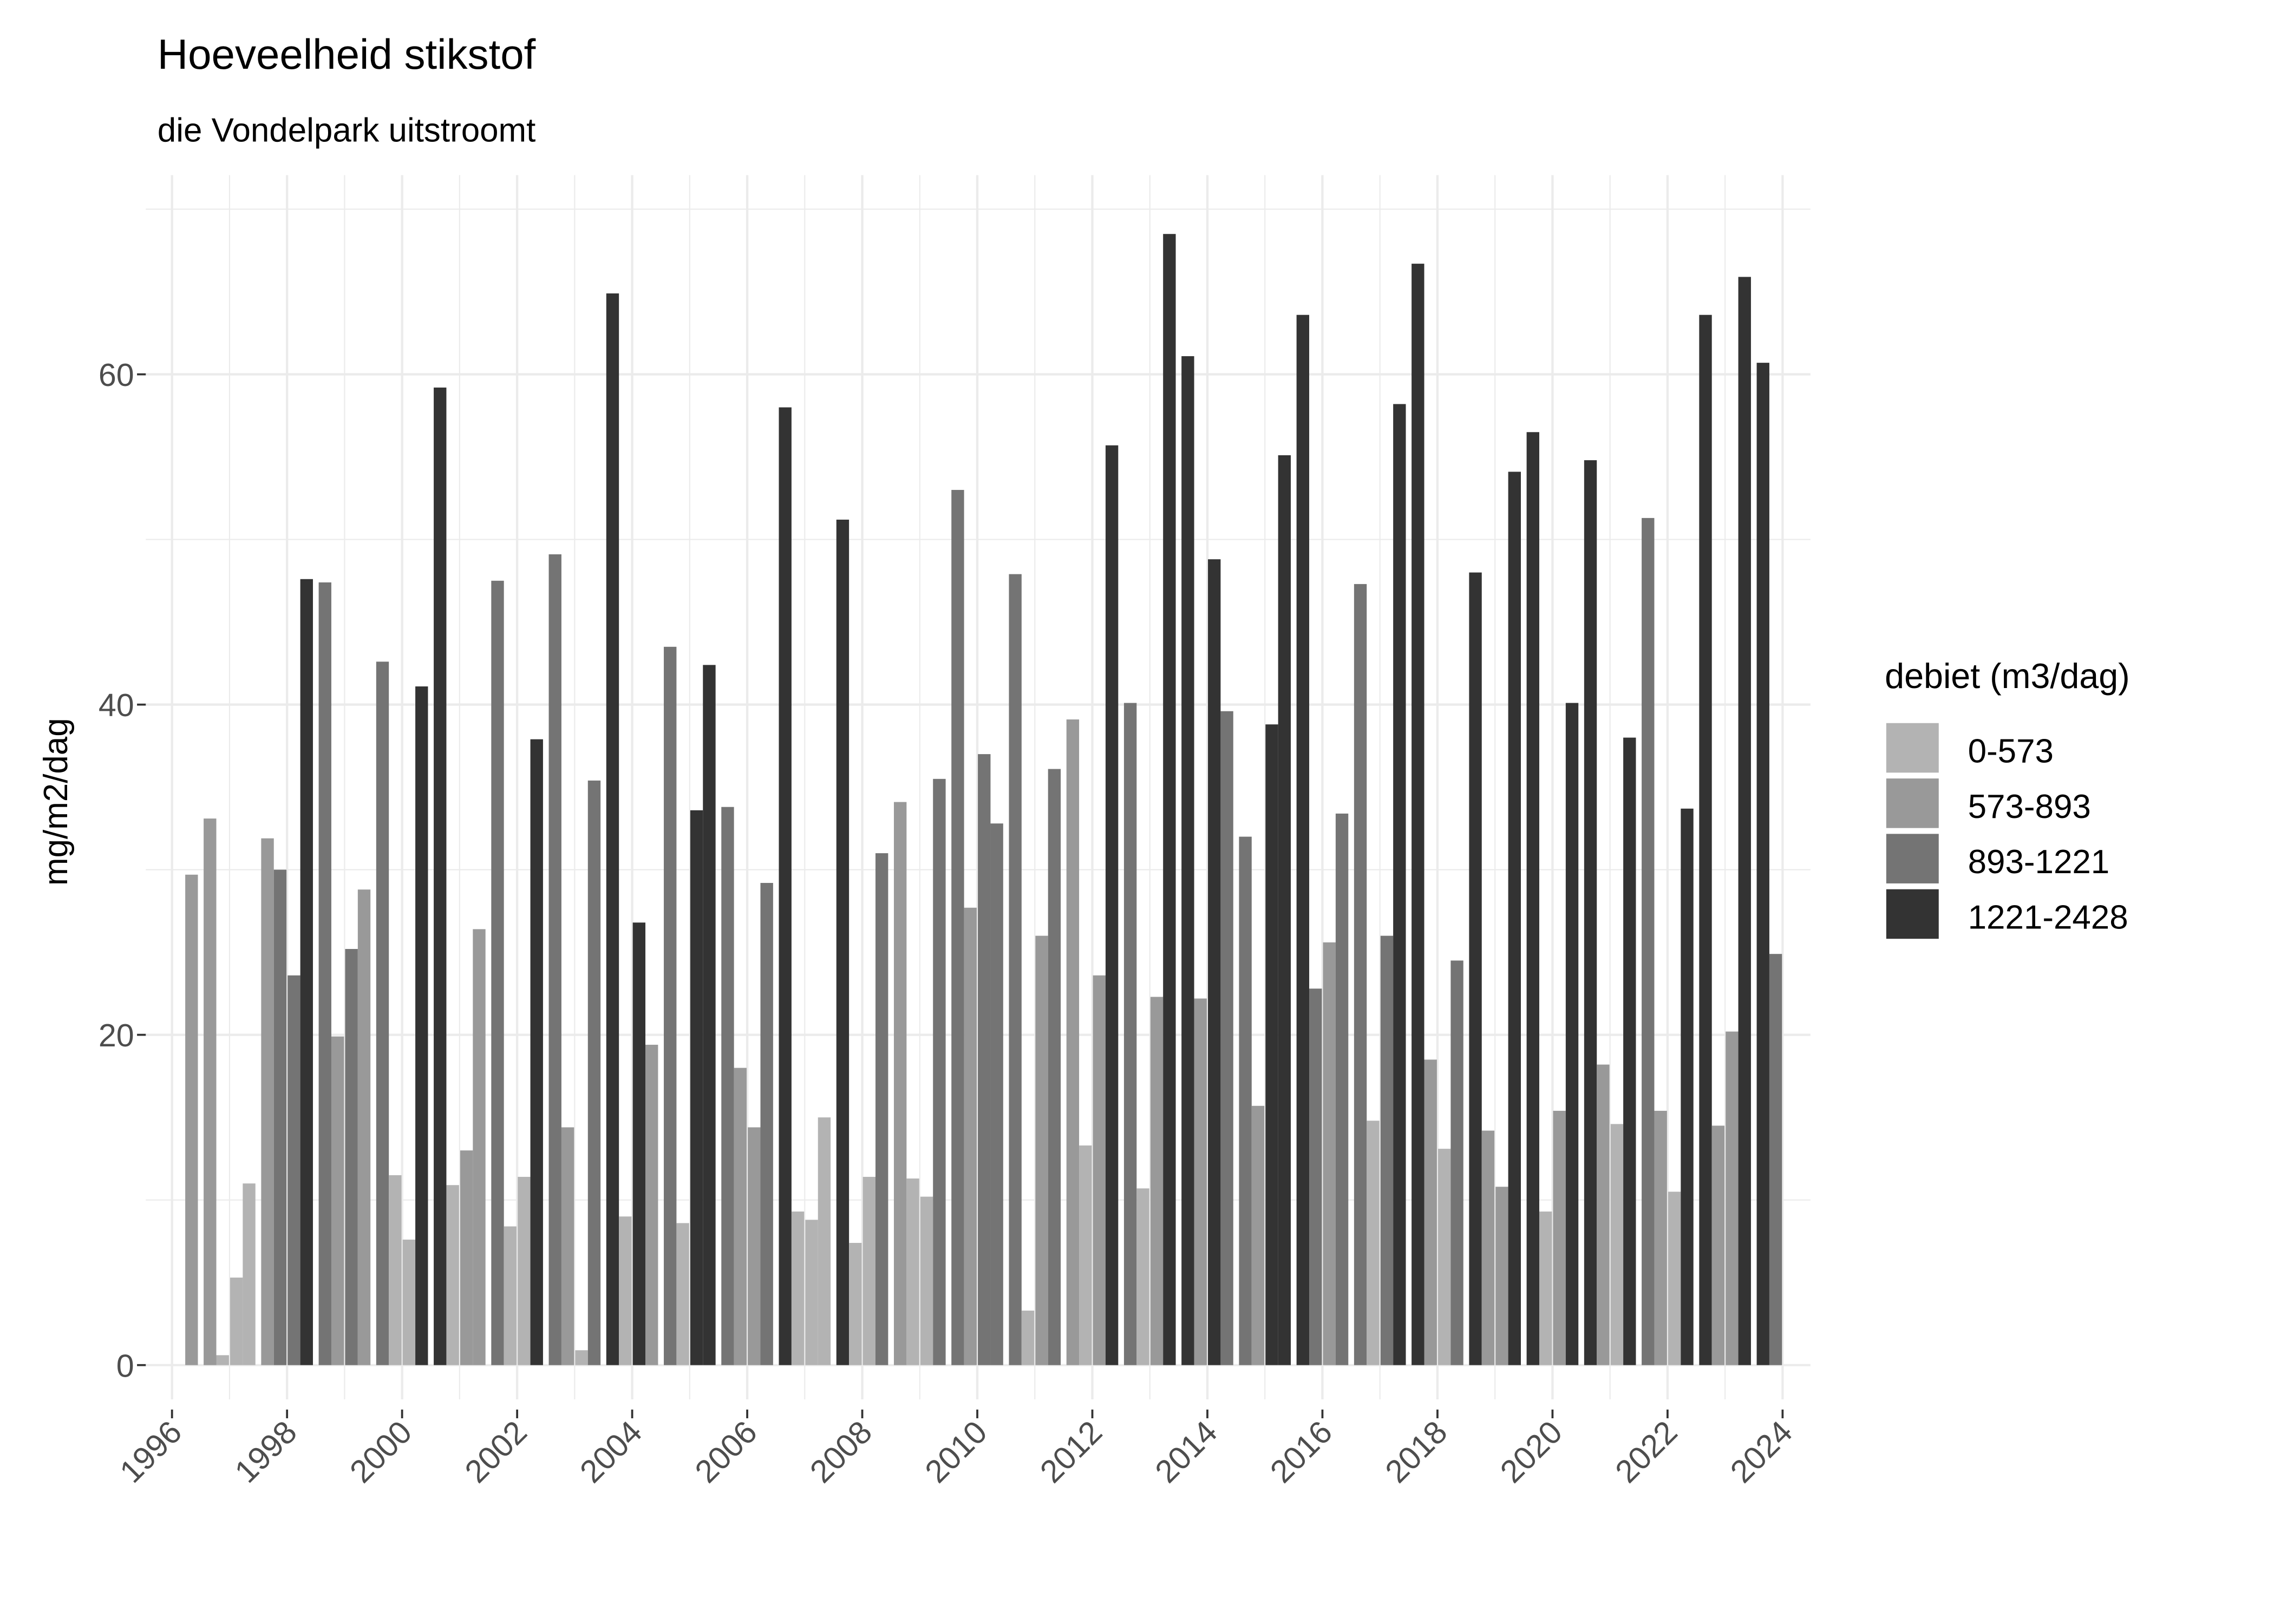 The height and width of the screenshot is (1624, 2274). What do you see at coordinates (726, 1452) in the screenshot?
I see `x-tick-label: 2006` at bounding box center [726, 1452].